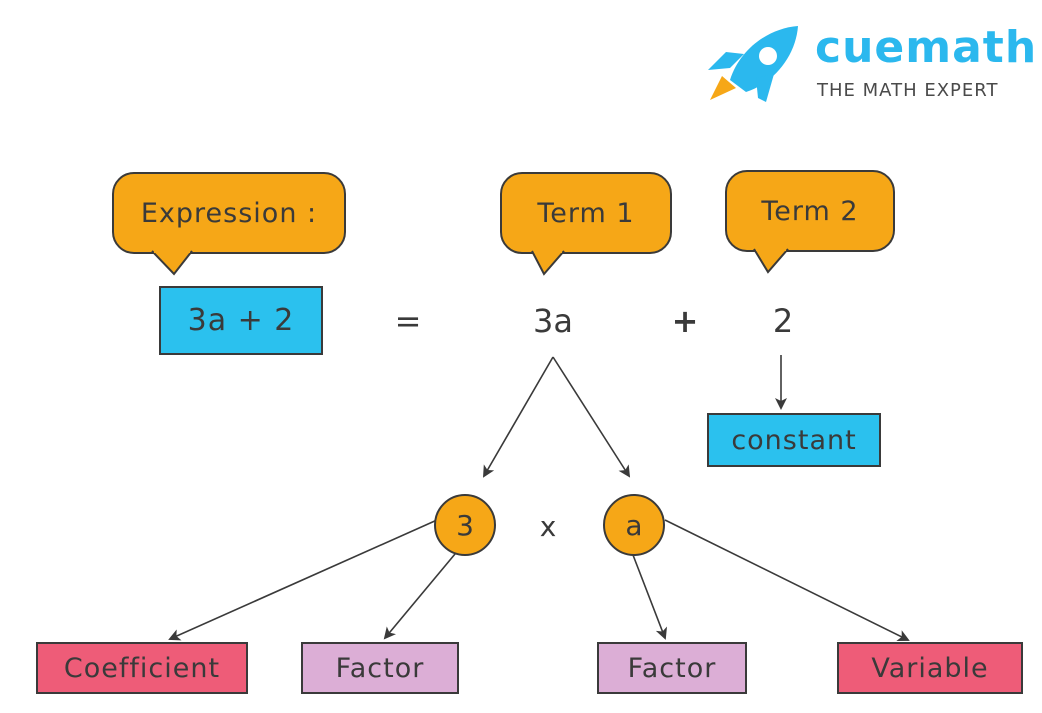  I want to click on factor-box-left: Factor, so click(380, 668).